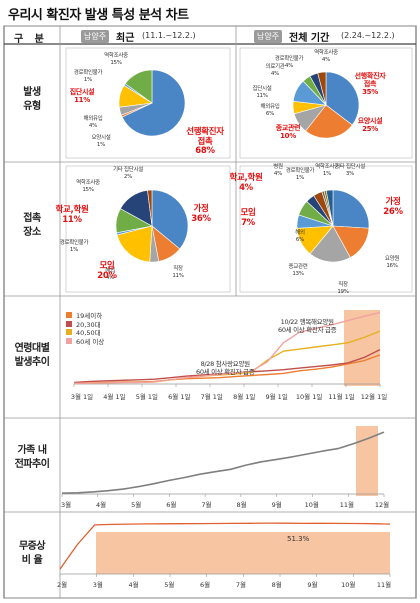 This screenshot has width=420, height=603. What do you see at coordinates (327, 170) in the screenshot?
I see `pie-slice-label: 역학조사중 1%` at bounding box center [327, 170].